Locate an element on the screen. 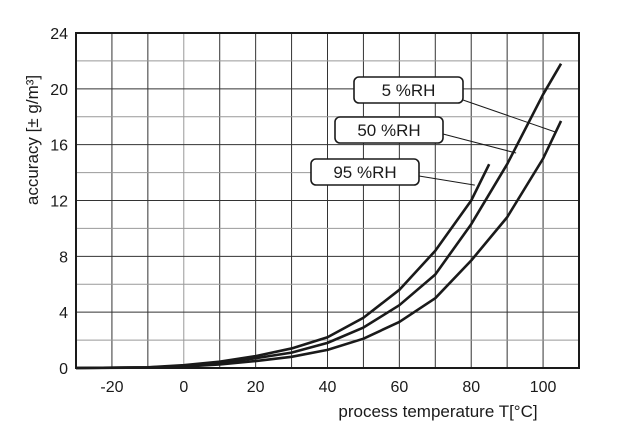  x-tick-label: 100 is located at coordinates (543, 387).